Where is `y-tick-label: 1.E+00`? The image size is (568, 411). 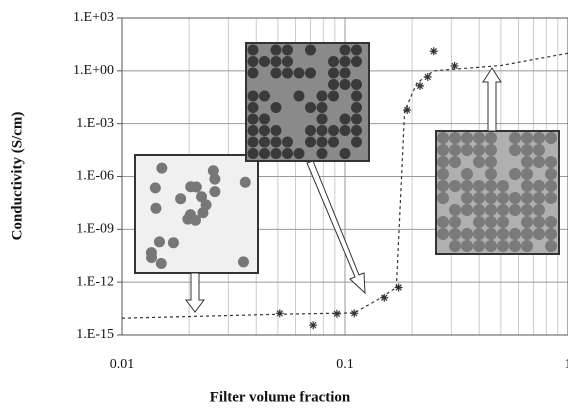 y-tick-label: 1.E+00 is located at coordinates (93, 70).